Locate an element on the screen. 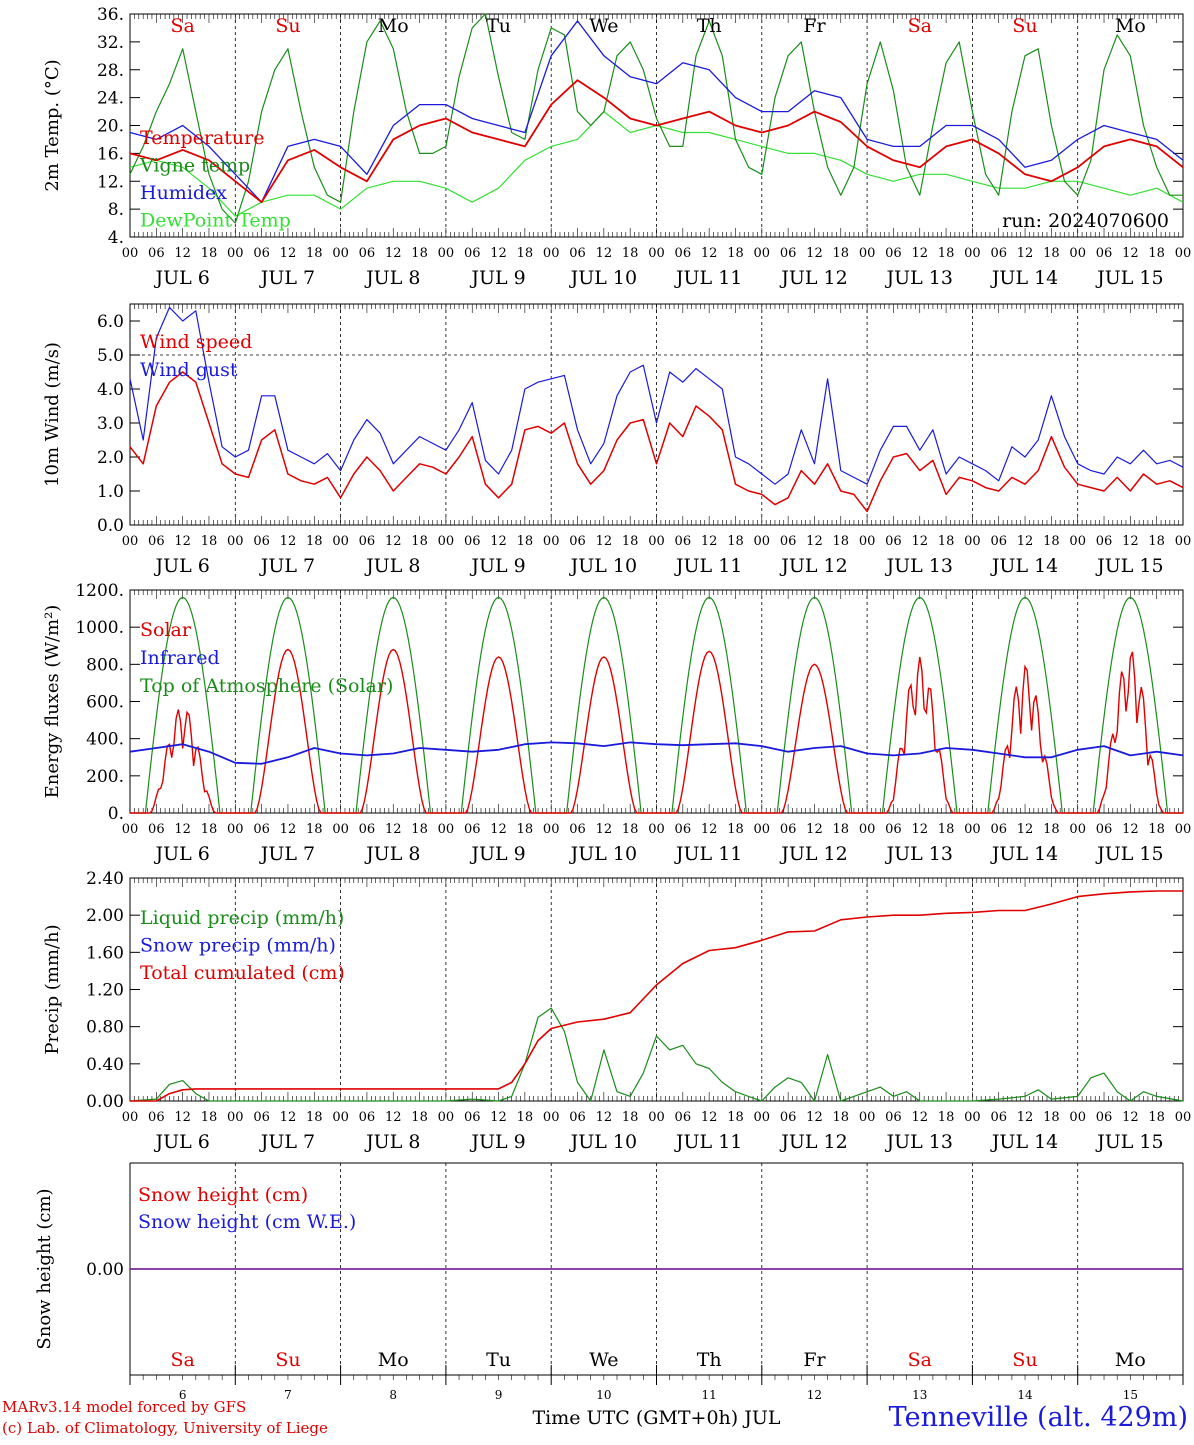 This screenshot has width=1194, height=1445. date-label: JUL 11 is located at coordinates (708, 854).